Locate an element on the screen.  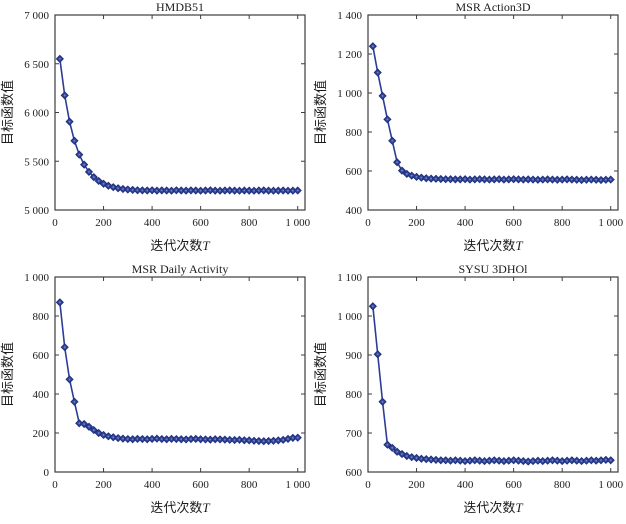
y-tick-label: 900 is located at coordinates (354, 356).